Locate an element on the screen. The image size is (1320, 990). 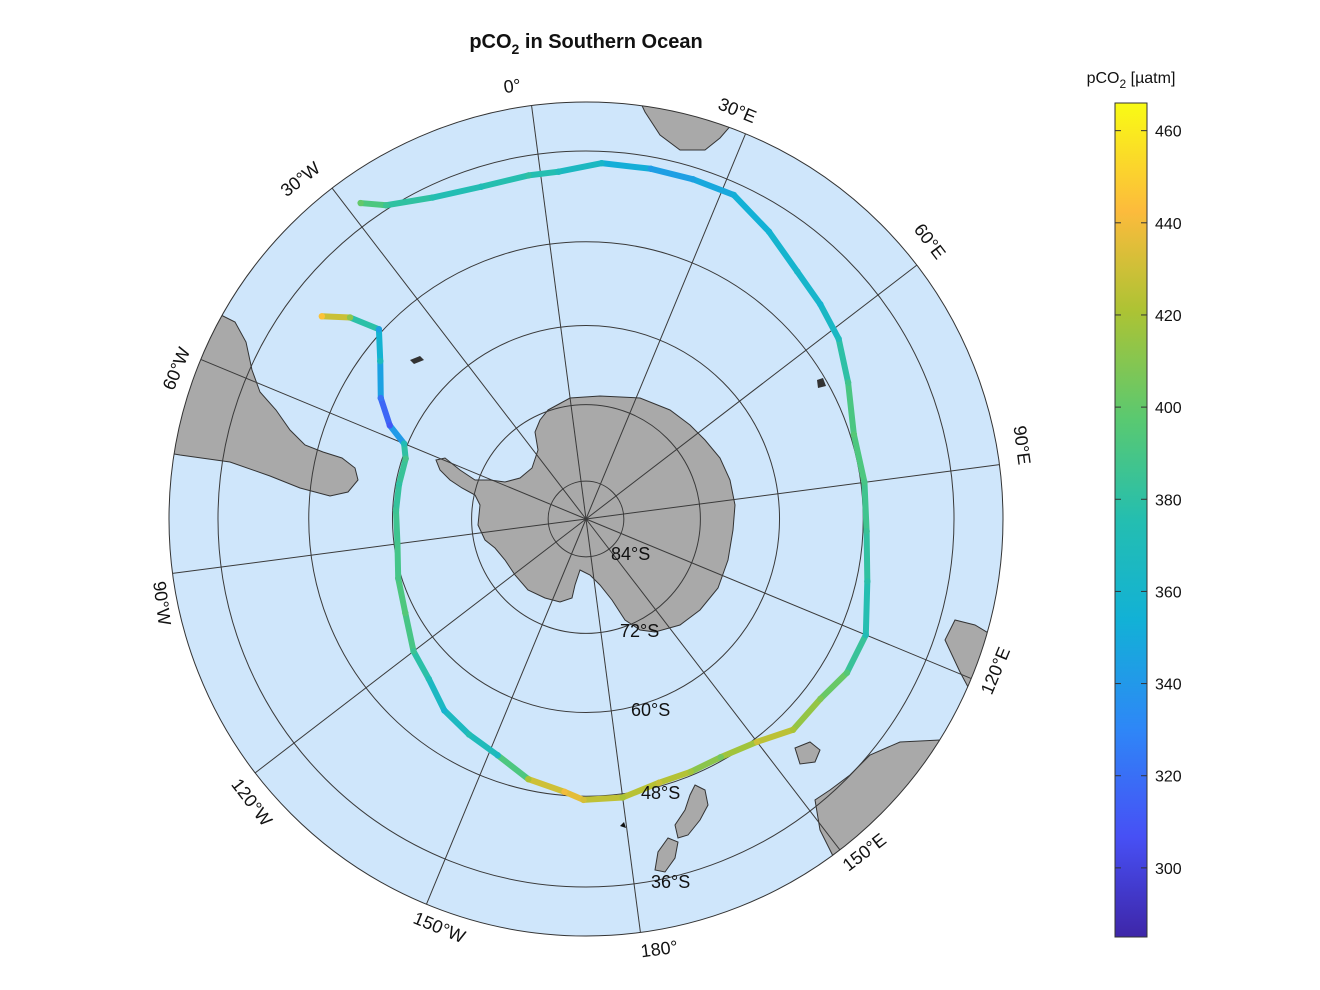
parallel-labels: 84°S 72°S 60°S 48°S 36°S is located at coordinates (650, 718).